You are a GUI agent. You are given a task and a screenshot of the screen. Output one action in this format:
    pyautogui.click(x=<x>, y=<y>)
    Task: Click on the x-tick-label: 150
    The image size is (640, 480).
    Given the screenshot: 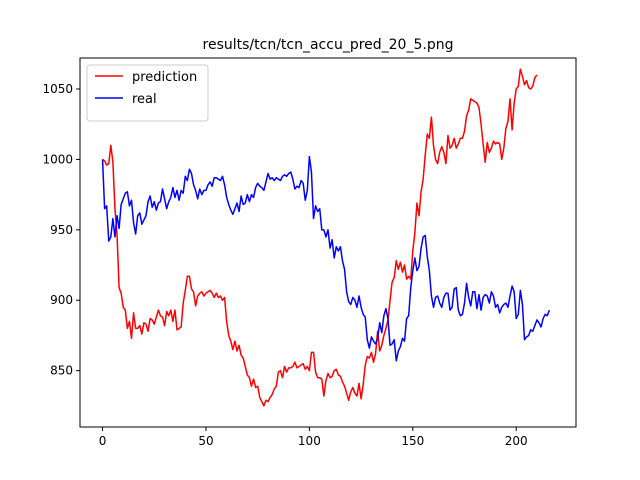 What is the action you would take?
    pyautogui.click(x=412, y=441)
    